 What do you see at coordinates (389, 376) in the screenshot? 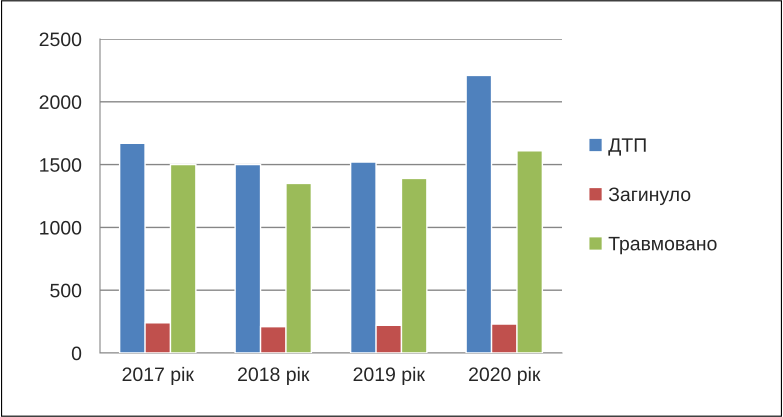
I see `x-tick-label: 2019 рік` at bounding box center [389, 376].